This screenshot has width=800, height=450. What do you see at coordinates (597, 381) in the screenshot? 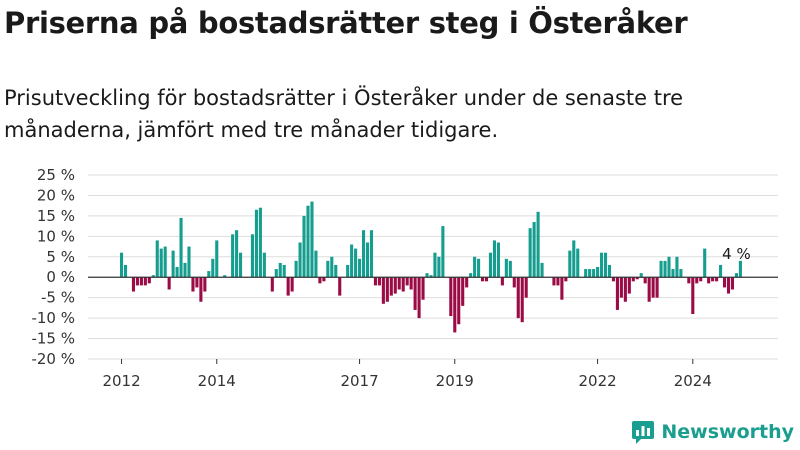
I see `x-tick-label: 2022` at bounding box center [597, 381].